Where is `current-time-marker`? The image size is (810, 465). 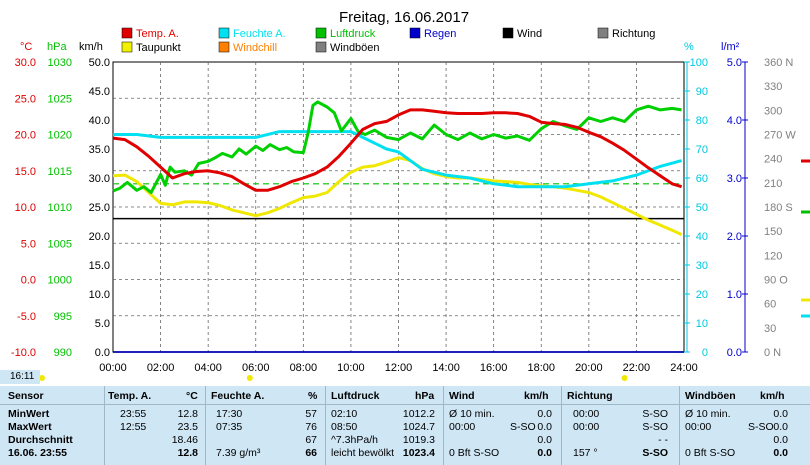
current-time-marker is located at coordinates (42, 378).